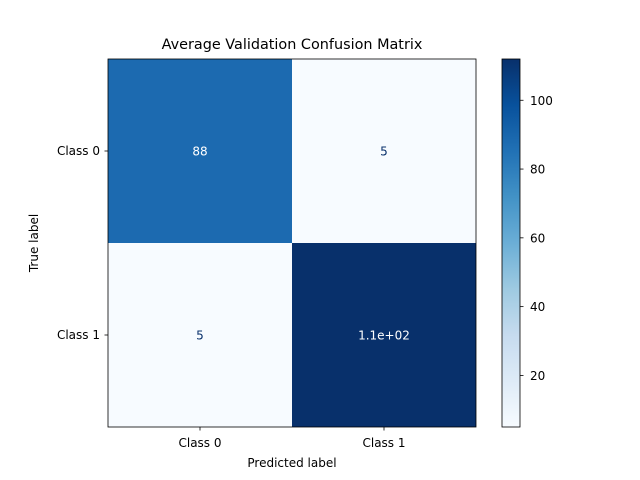 The height and width of the screenshot is (480, 640). What do you see at coordinates (78, 151) in the screenshot?
I see `y-tick-label-class-0: Class 0` at bounding box center [78, 151].